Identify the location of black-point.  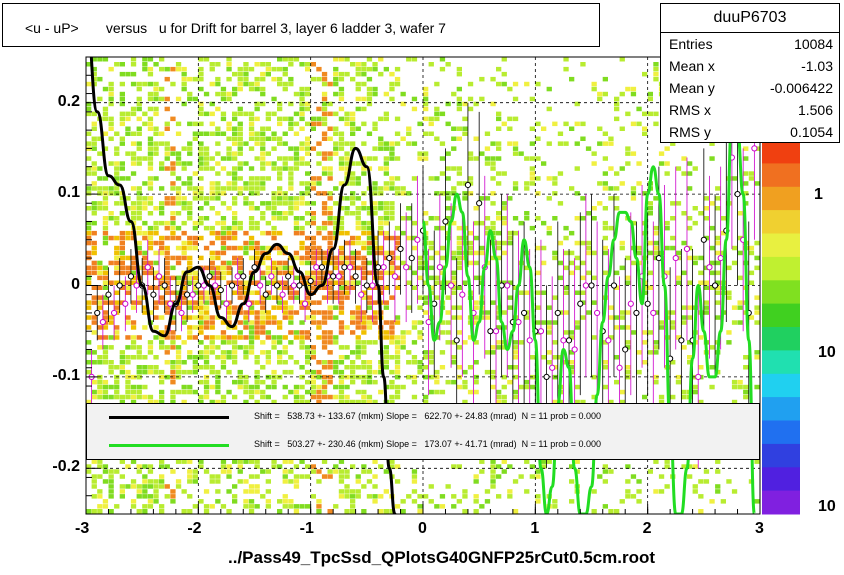
(97, 313).